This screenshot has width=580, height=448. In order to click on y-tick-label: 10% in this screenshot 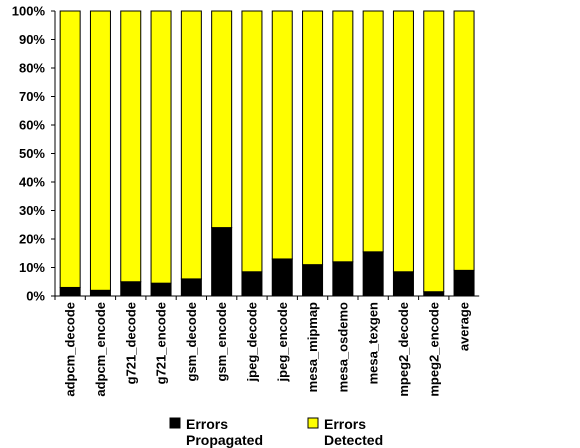, I will do `click(32, 267)`.